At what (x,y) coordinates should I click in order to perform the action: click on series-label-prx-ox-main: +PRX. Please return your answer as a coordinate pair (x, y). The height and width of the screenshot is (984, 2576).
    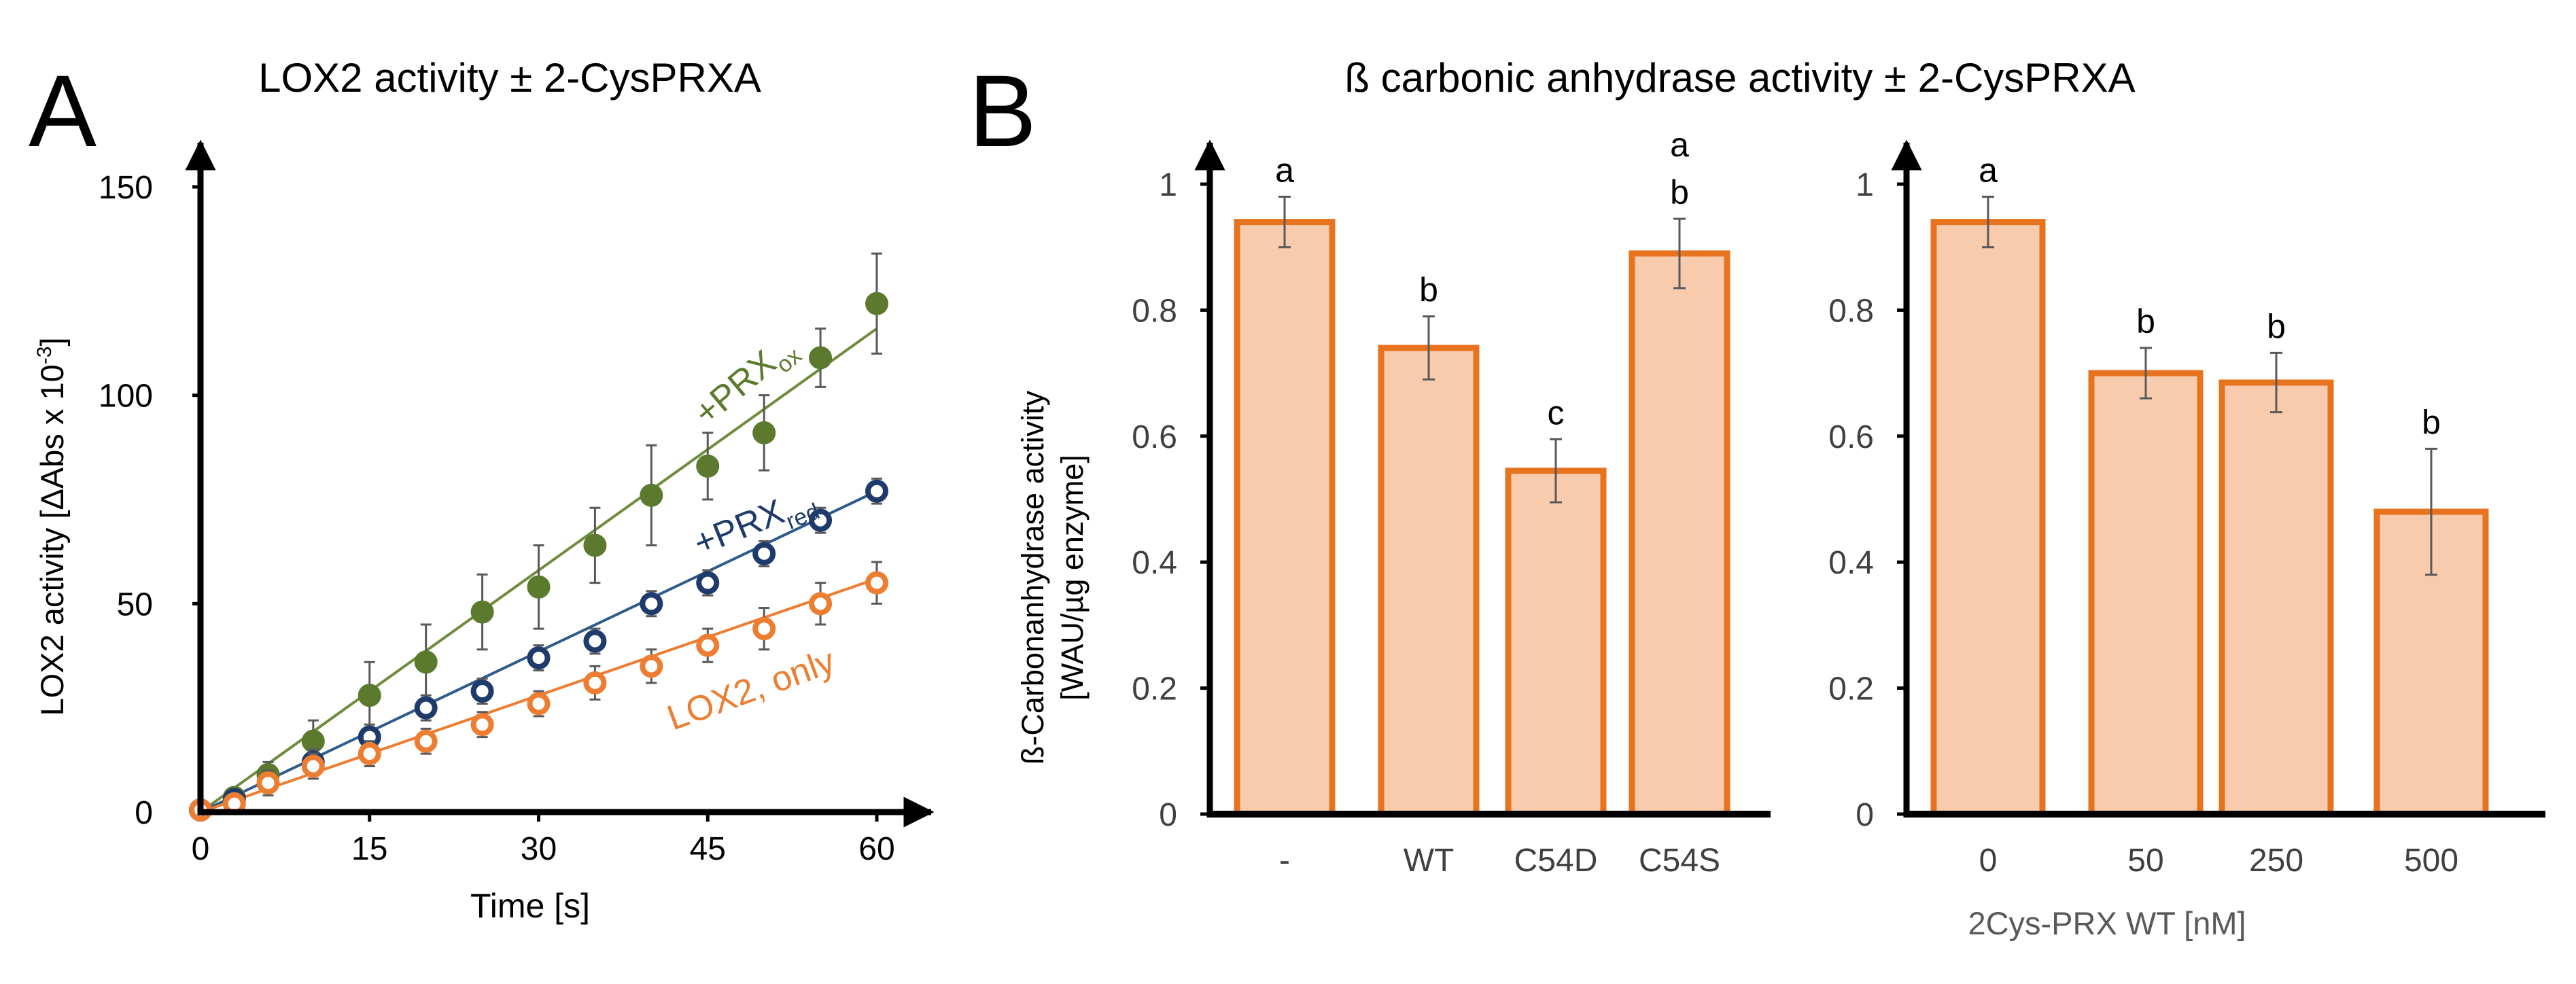
    Looking at the image, I should click on (734, 388).